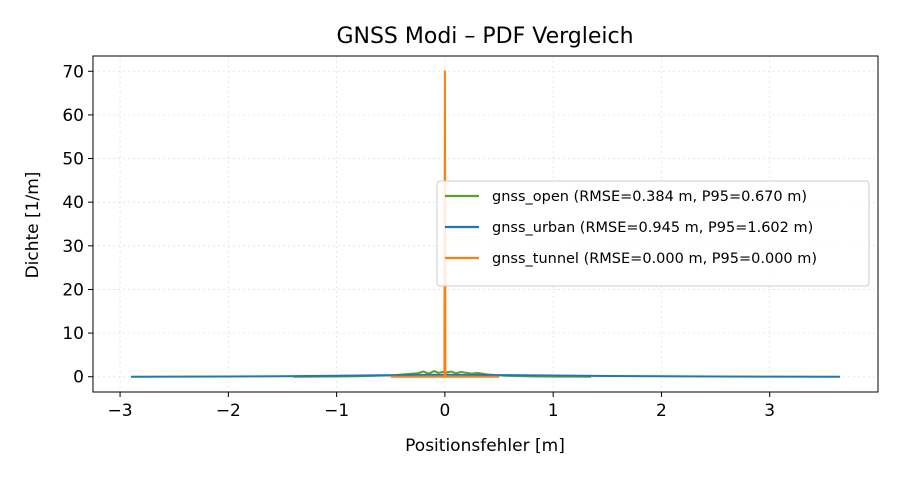 The image size is (900, 484). Describe the element at coordinates (661, 411) in the screenshot. I see `x-tick-label: 2` at that location.